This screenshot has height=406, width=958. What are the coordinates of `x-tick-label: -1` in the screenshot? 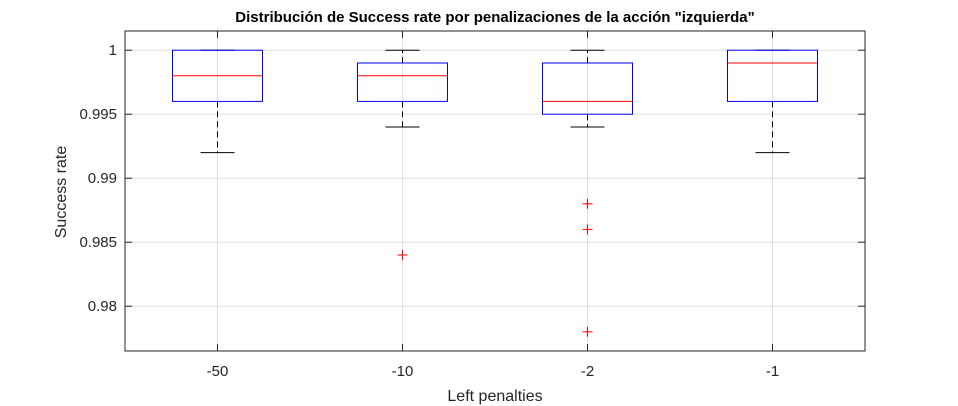 It's located at (772, 371).